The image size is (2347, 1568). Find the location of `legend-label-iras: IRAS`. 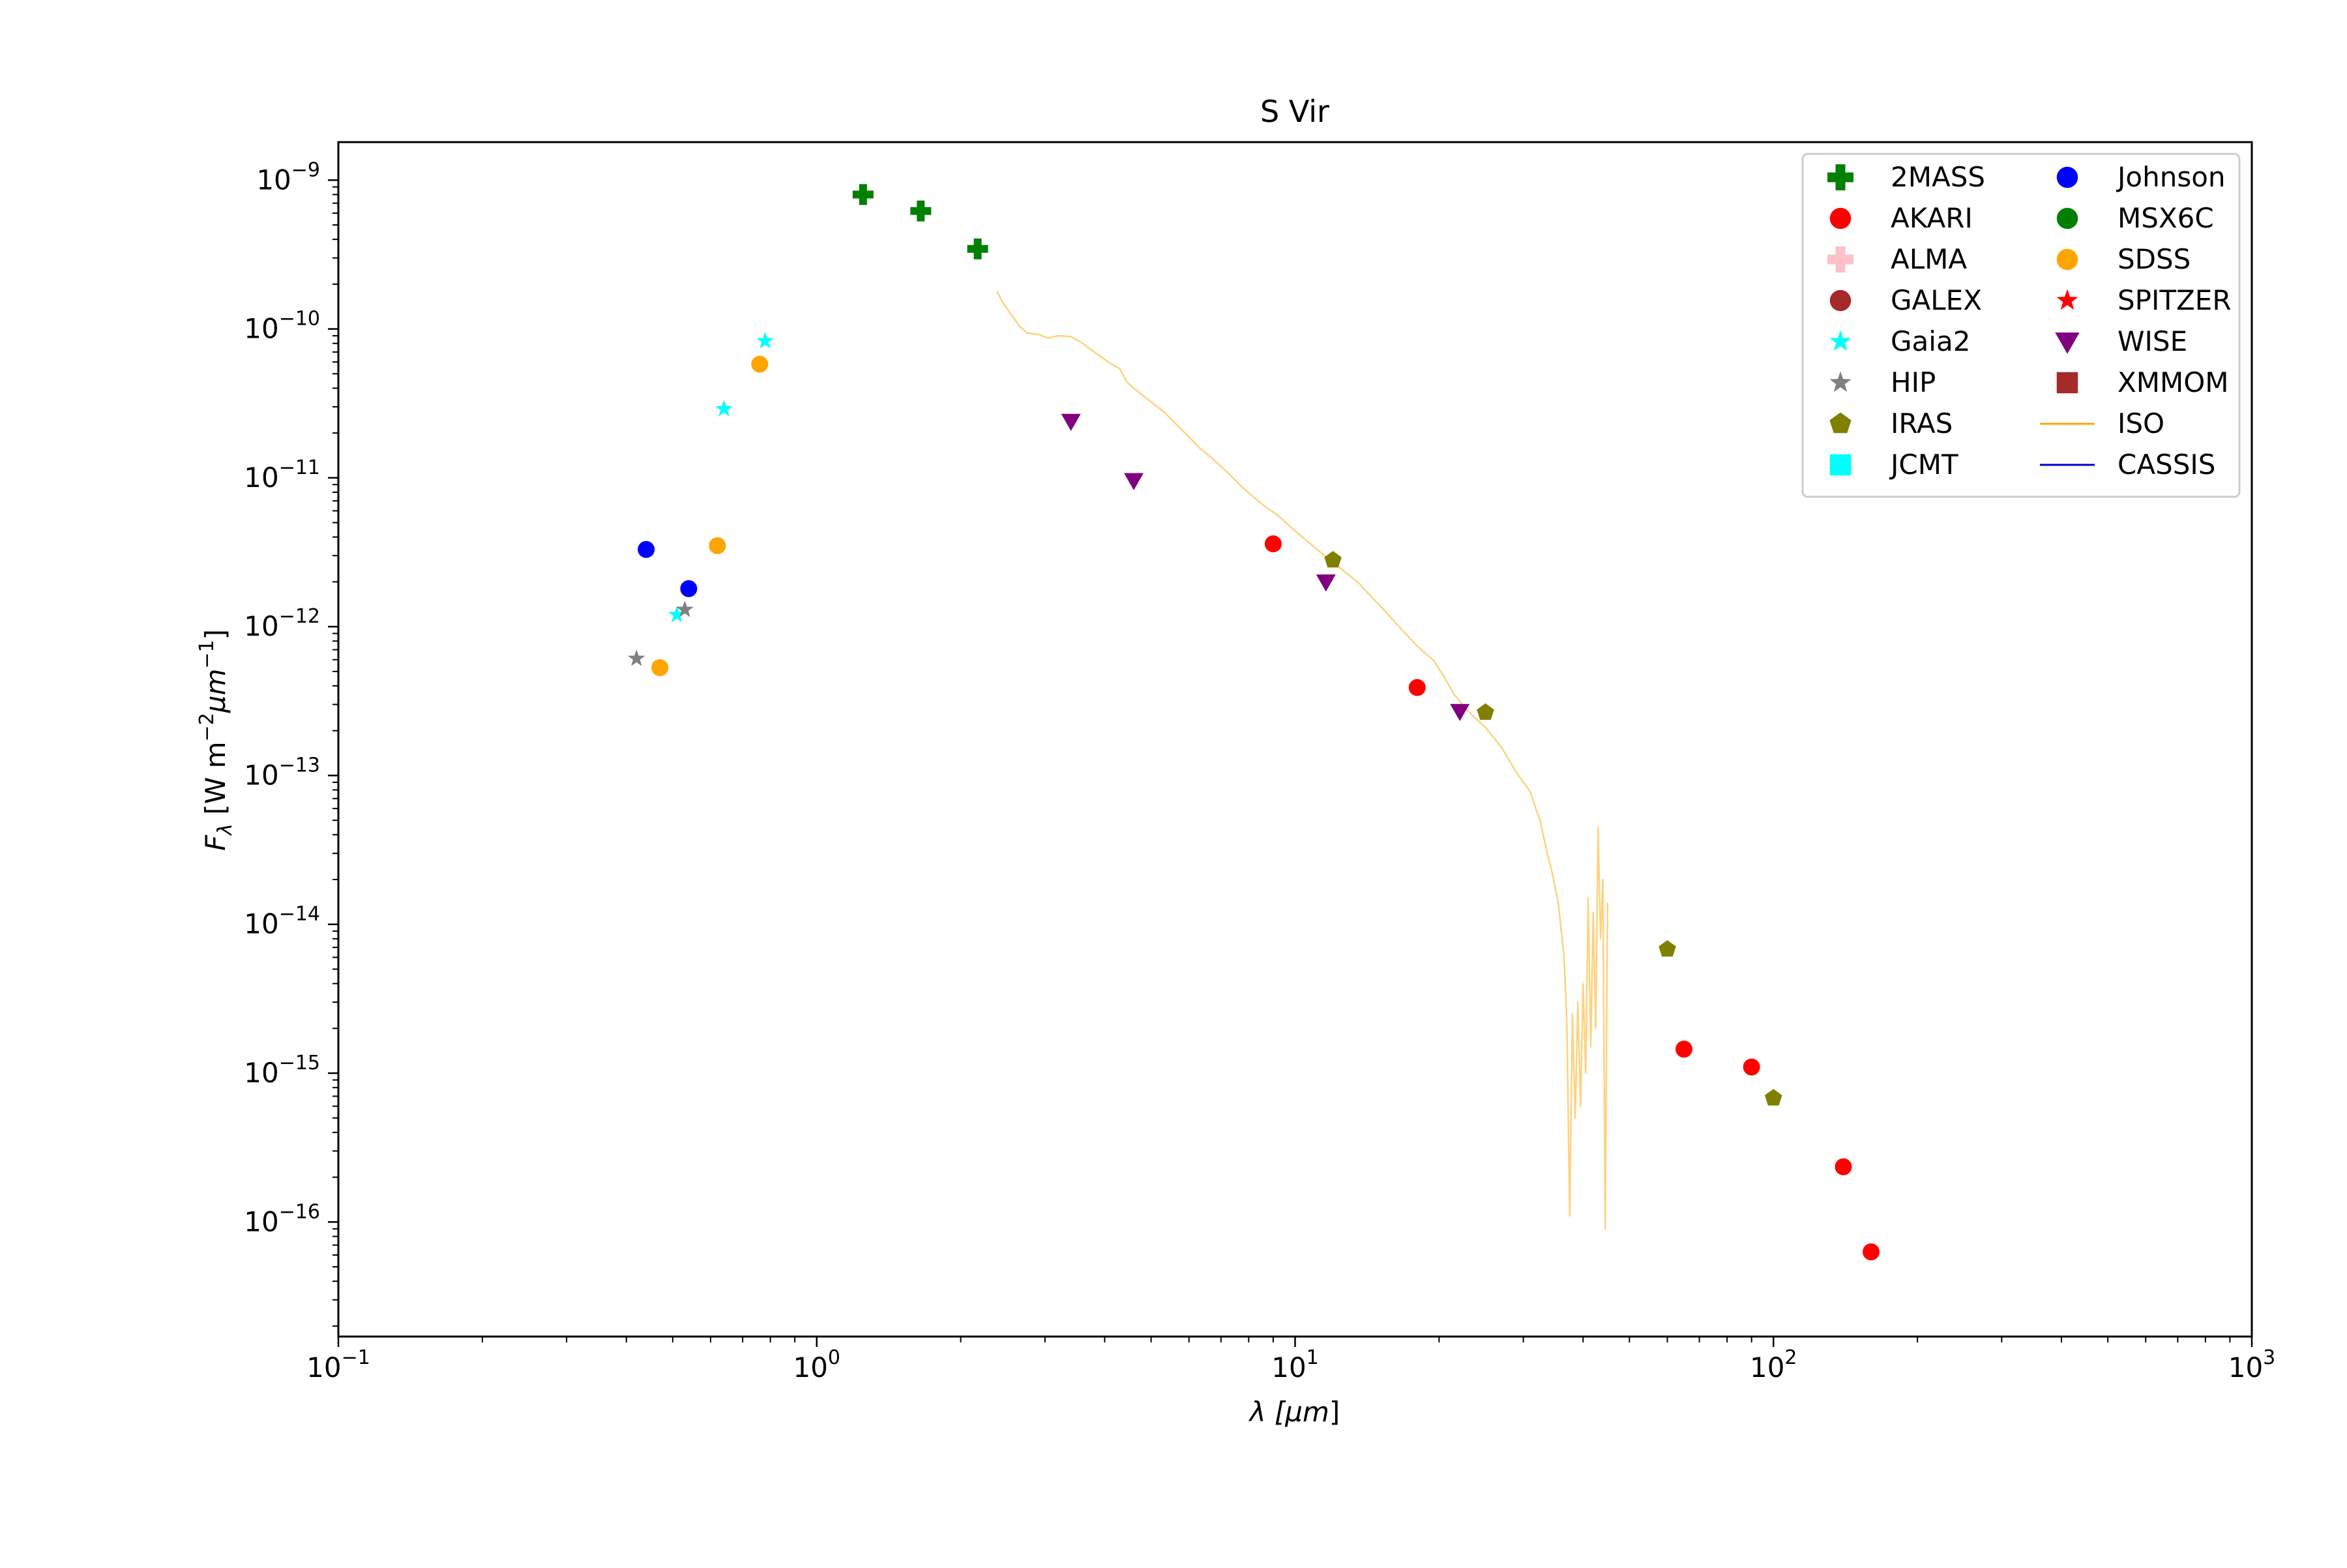

legend-label-iras: IRAS is located at coordinates (1922, 423).